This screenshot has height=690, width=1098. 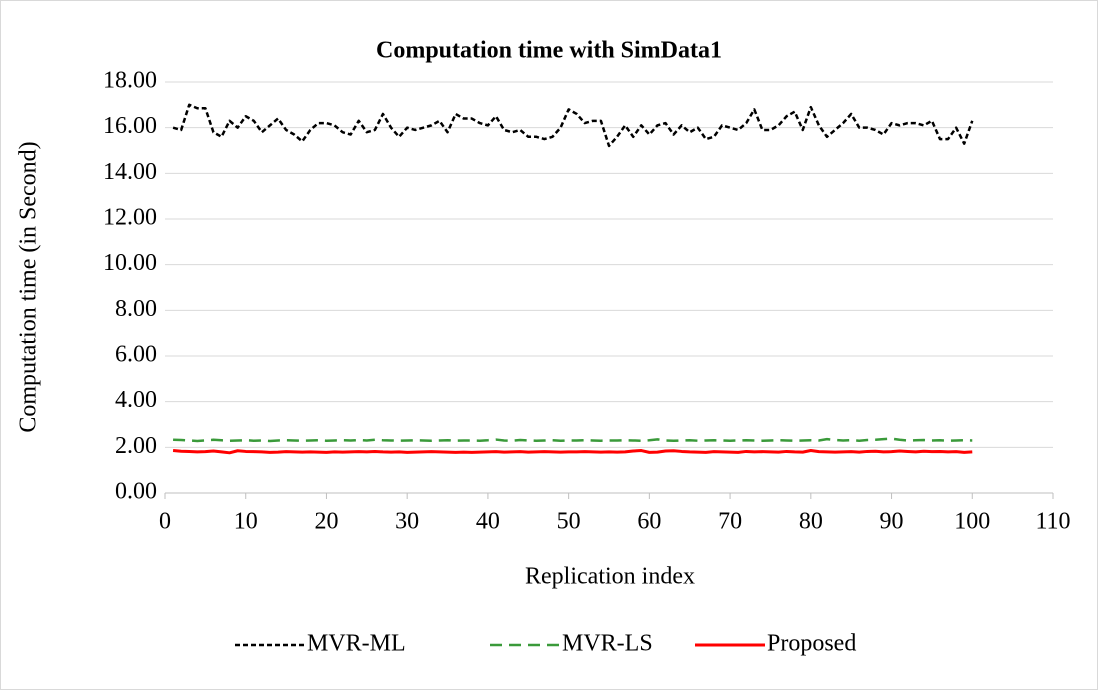 I want to click on x-tick-label: 20, so click(x=326, y=522).